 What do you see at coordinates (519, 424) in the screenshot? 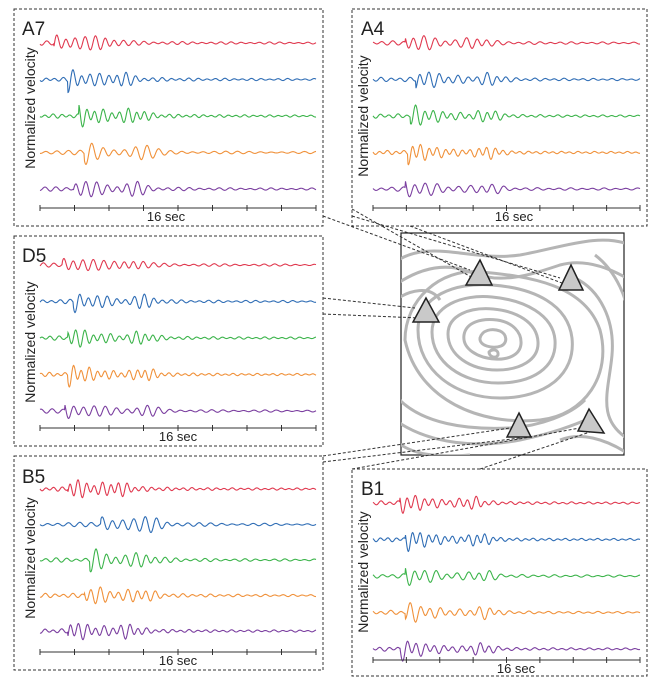
I see `station-marker-b5` at bounding box center [519, 424].